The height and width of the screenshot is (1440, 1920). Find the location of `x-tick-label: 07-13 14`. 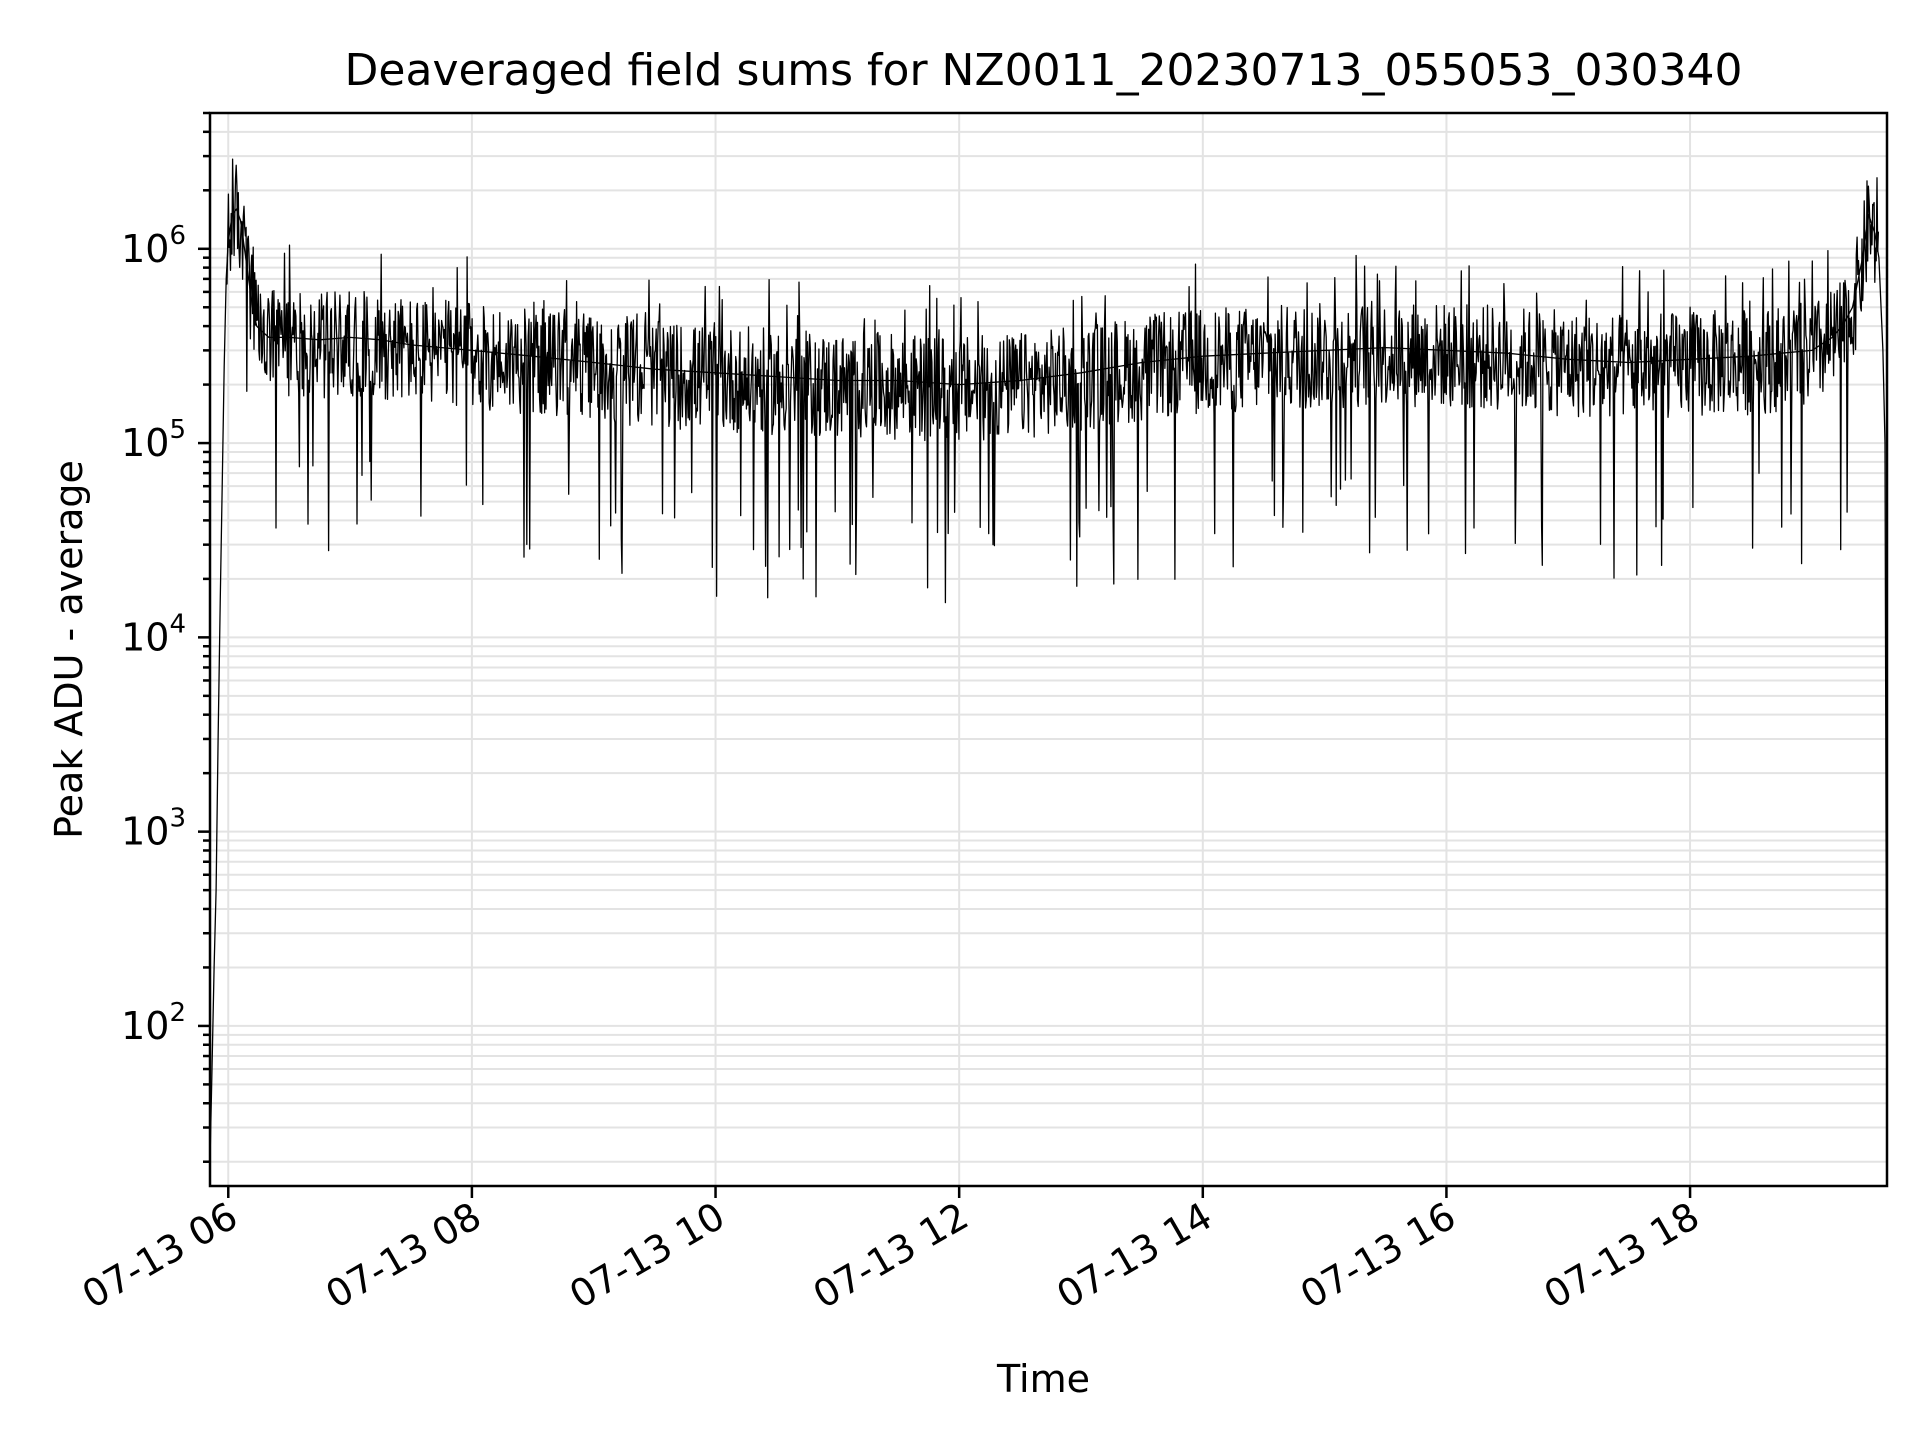

x-tick-label: 07-13 14 is located at coordinates (1134, 1256).